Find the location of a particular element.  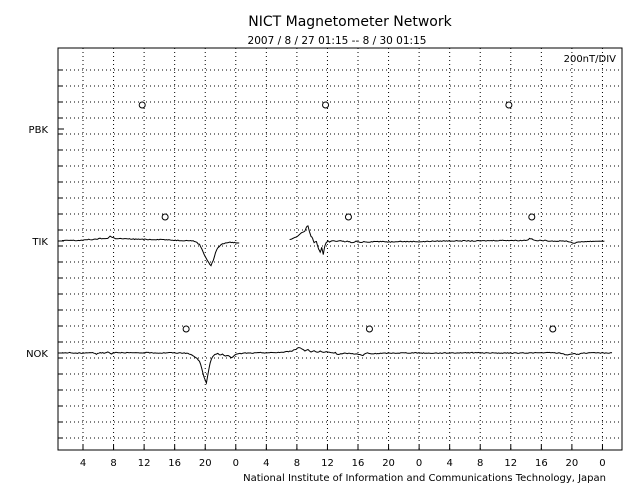

station-label-nok: NOK is located at coordinates (37, 354).